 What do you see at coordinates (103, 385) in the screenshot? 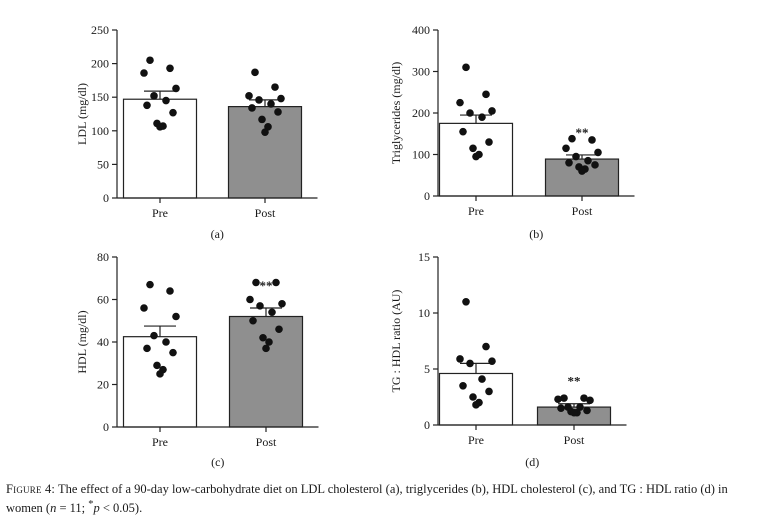
I see `y-tick-label: 20` at bounding box center [103, 385].